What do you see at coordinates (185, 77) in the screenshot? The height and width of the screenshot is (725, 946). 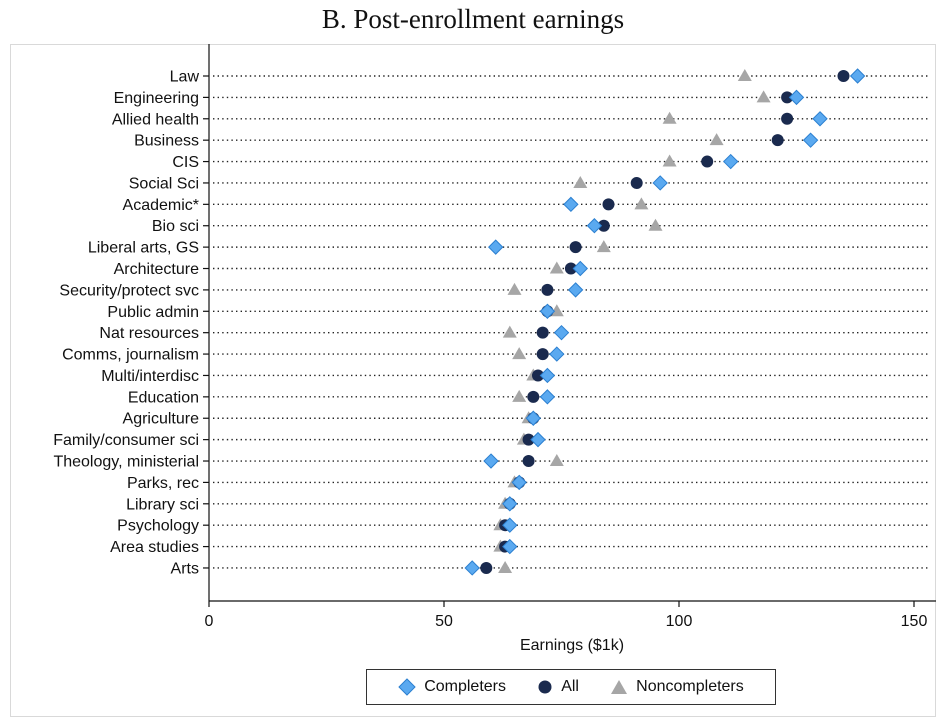 I see `category-label: Law` at bounding box center [185, 77].